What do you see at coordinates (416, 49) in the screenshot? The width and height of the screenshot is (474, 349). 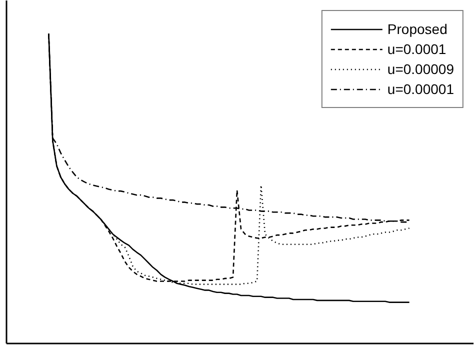 I see `legend-label: u=0.0001` at bounding box center [416, 49].